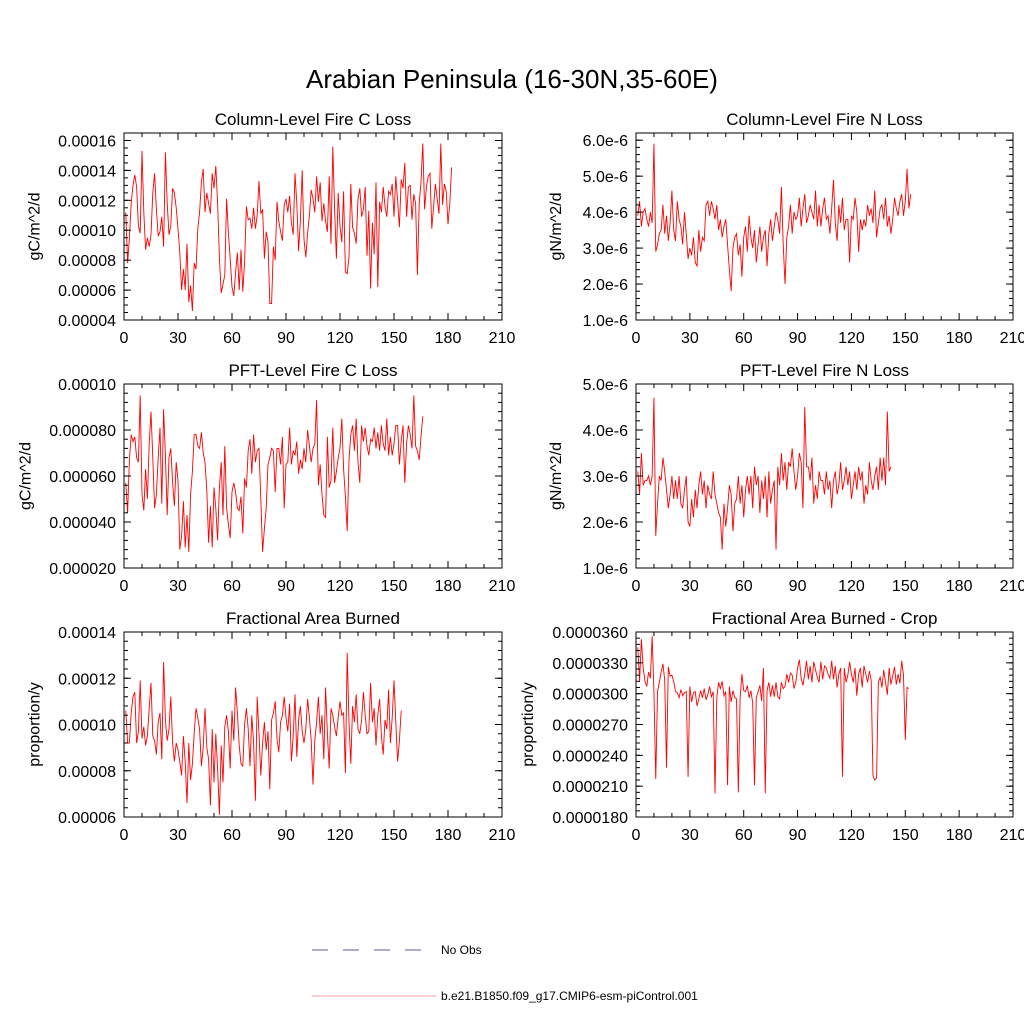 This screenshot has height=1029, width=1024. I want to click on y-tick-label: 3.0e-6, so click(605, 249).